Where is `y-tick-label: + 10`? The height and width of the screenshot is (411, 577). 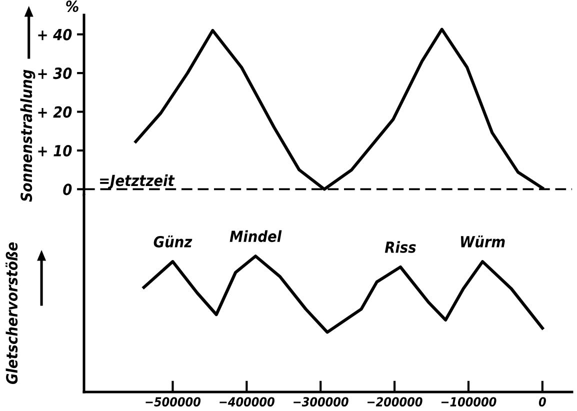 y-tick-label: + 10 is located at coordinates (55, 150).